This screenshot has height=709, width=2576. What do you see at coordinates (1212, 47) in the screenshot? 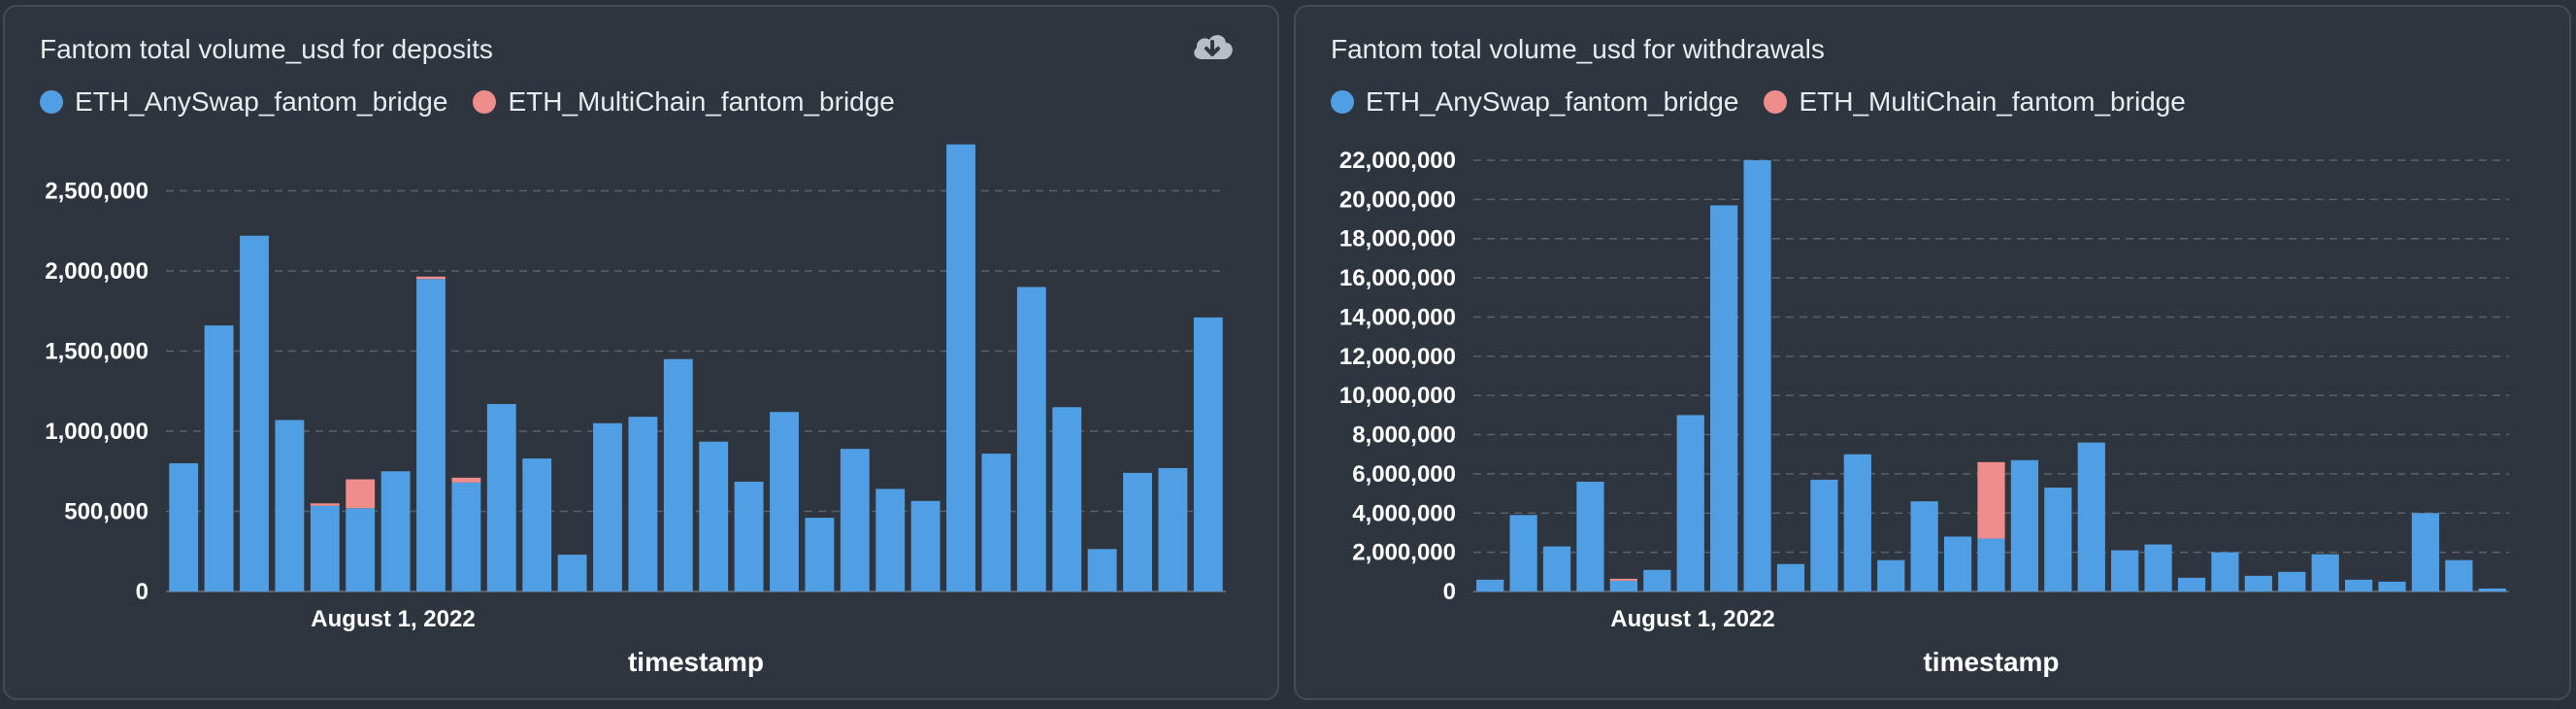
I see `cloud-download-icon` at bounding box center [1212, 47].